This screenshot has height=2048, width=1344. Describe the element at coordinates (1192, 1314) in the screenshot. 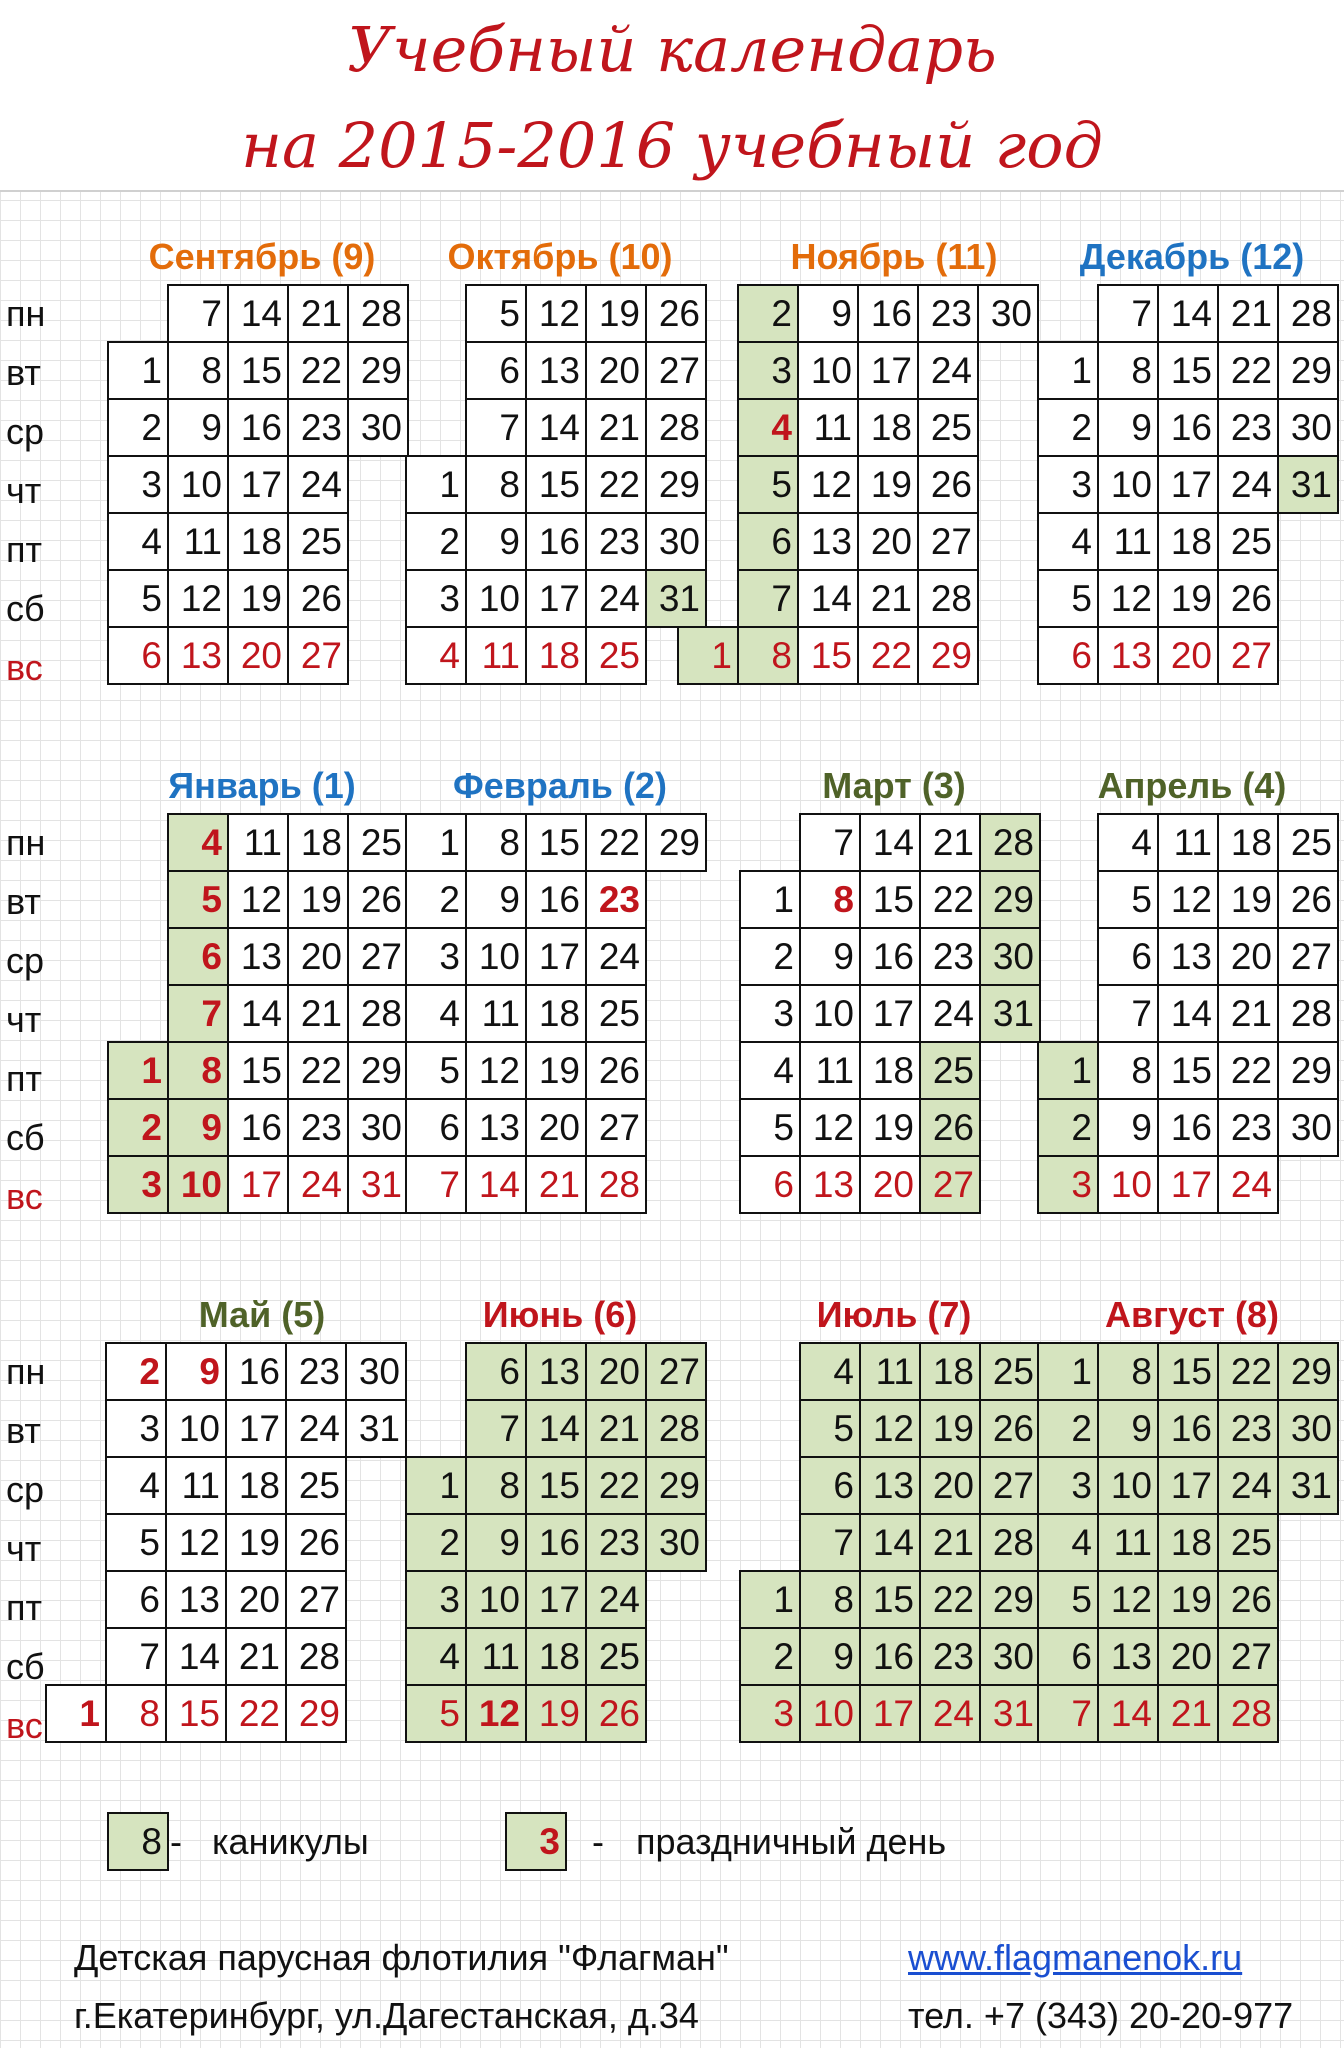

I see `month-title: Август (8)` at that location.